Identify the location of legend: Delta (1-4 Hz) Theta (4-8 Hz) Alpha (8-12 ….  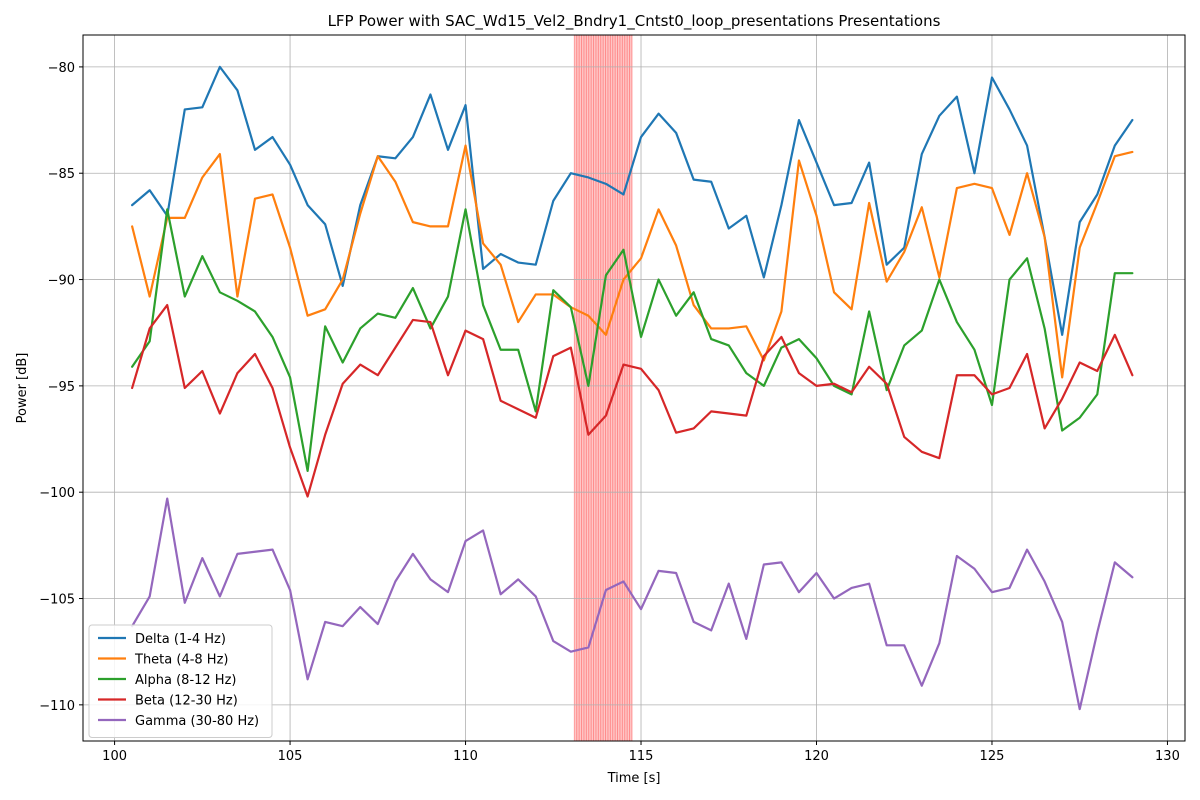
(180, 681).